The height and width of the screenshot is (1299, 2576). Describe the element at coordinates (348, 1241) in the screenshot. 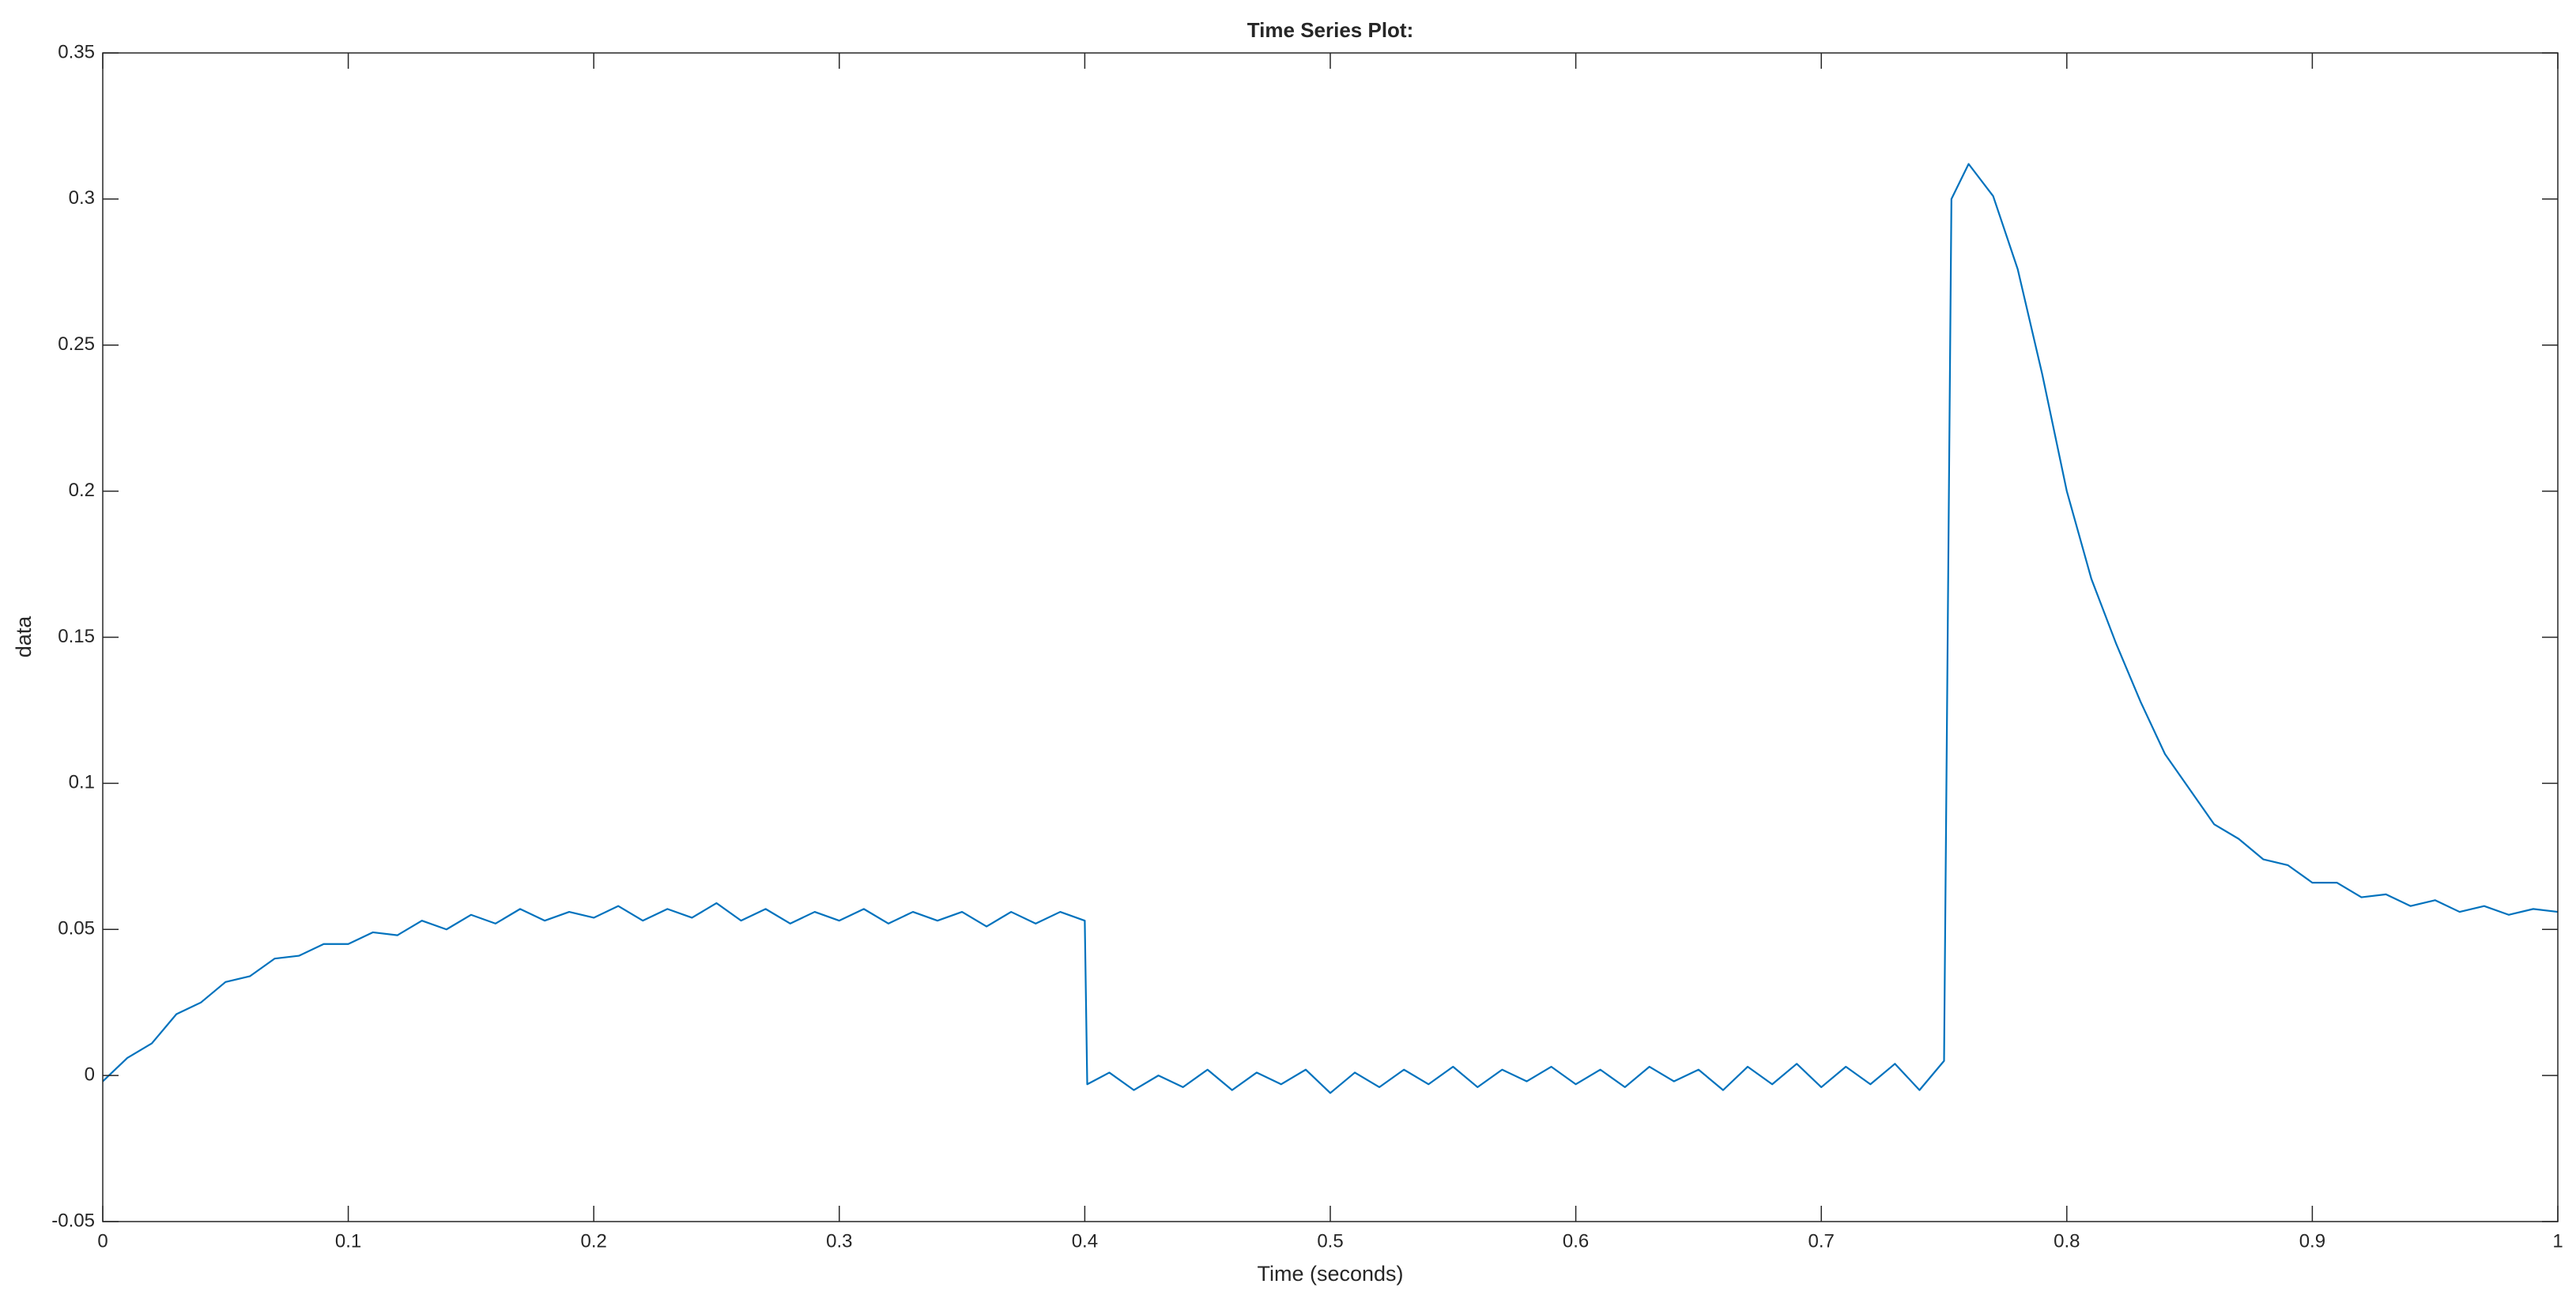

I see `x-tick-label: 0.1` at that location.